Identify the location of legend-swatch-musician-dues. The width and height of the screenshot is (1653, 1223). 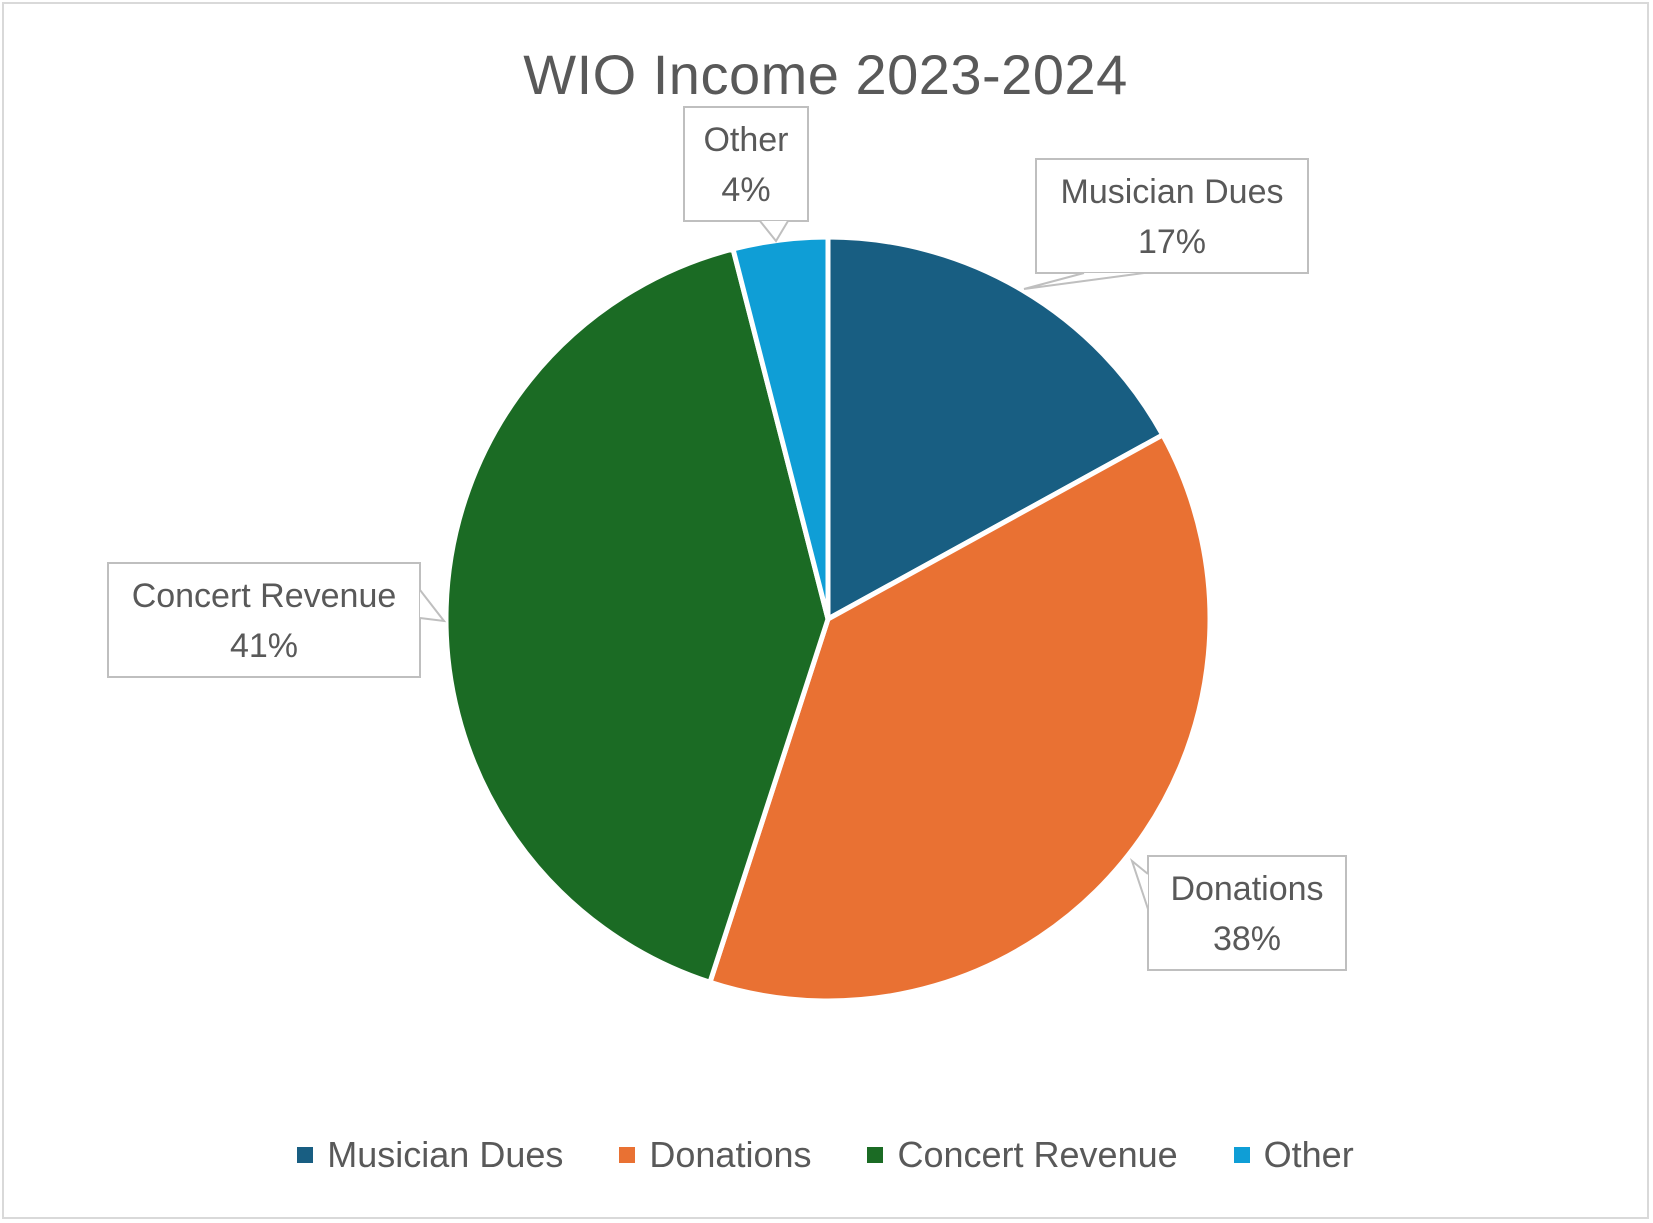
(305, 1155).